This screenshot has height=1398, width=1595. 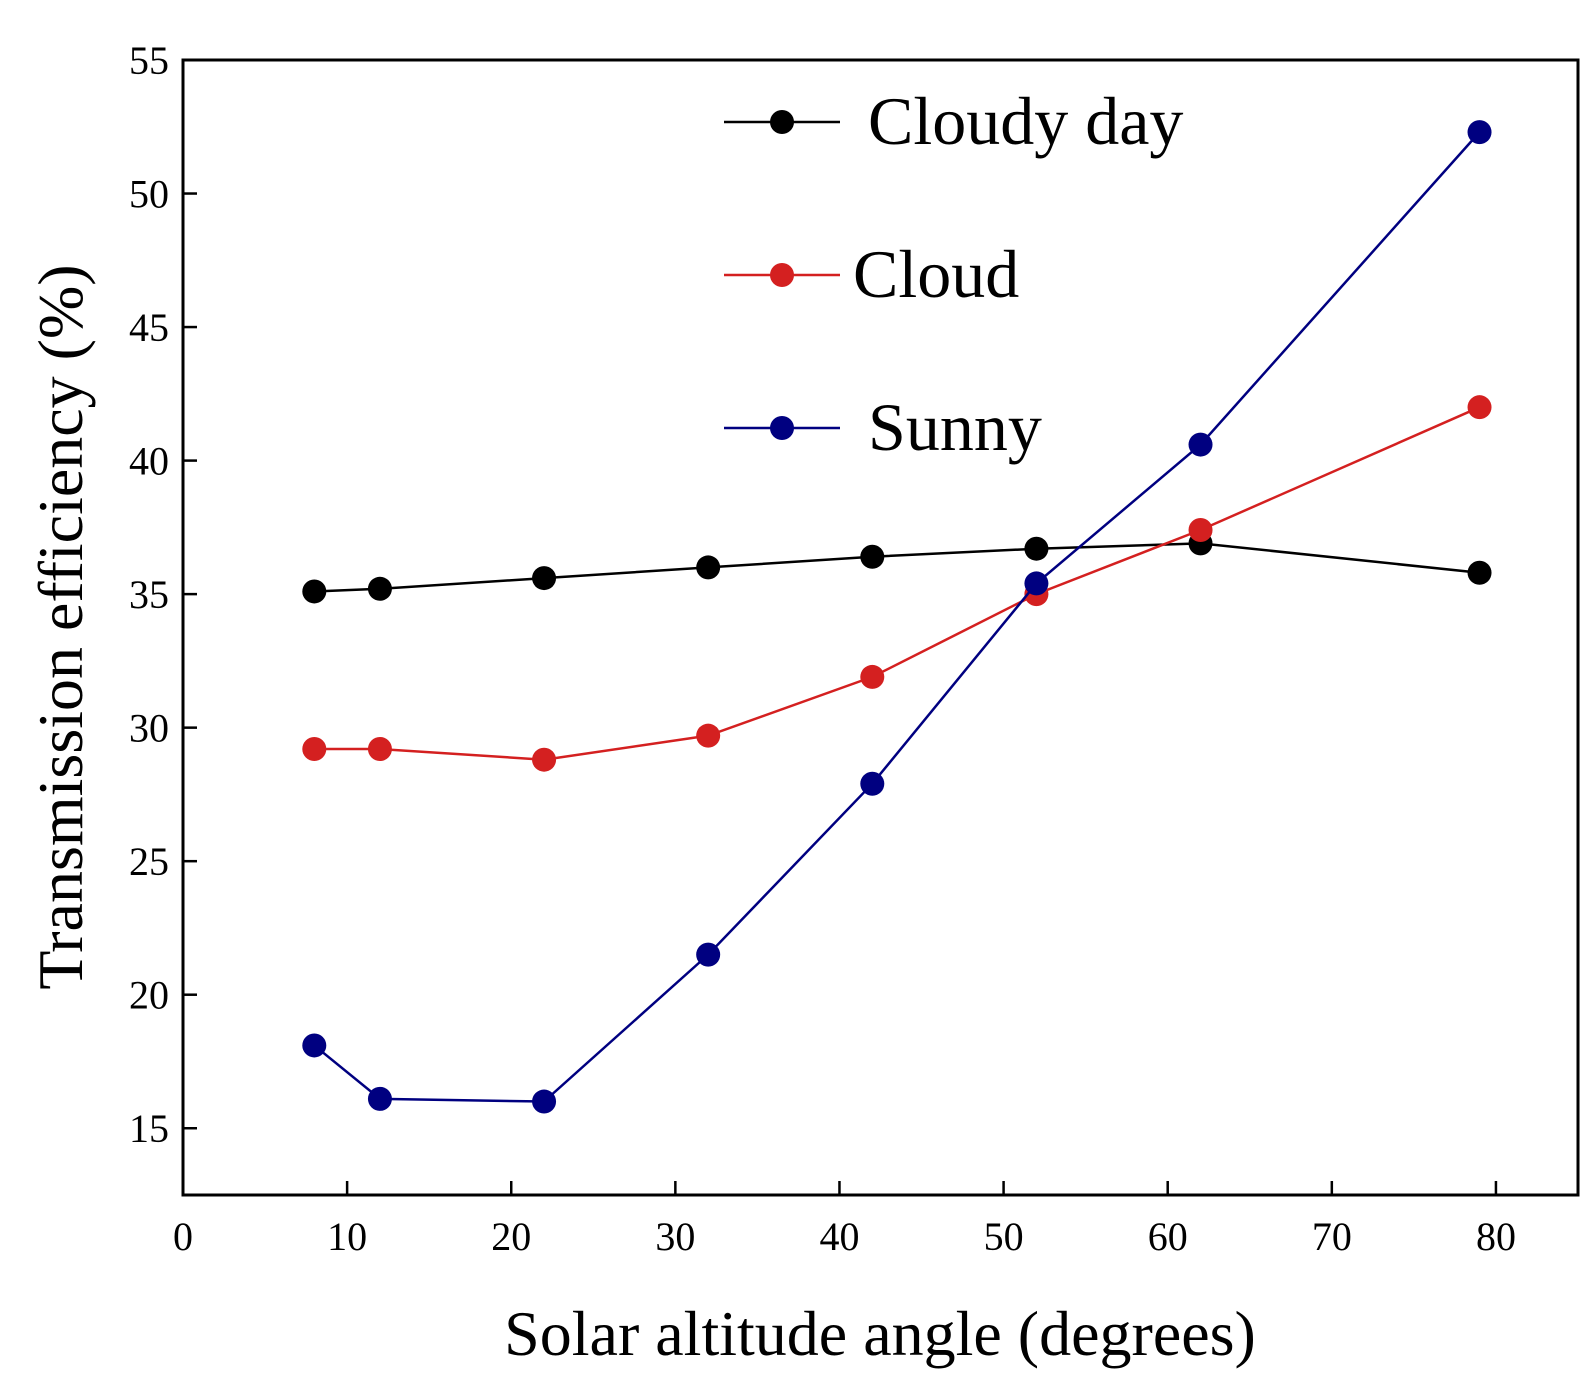 I want to click on x-tick-label: 60, so click(x=1168, y=1236).